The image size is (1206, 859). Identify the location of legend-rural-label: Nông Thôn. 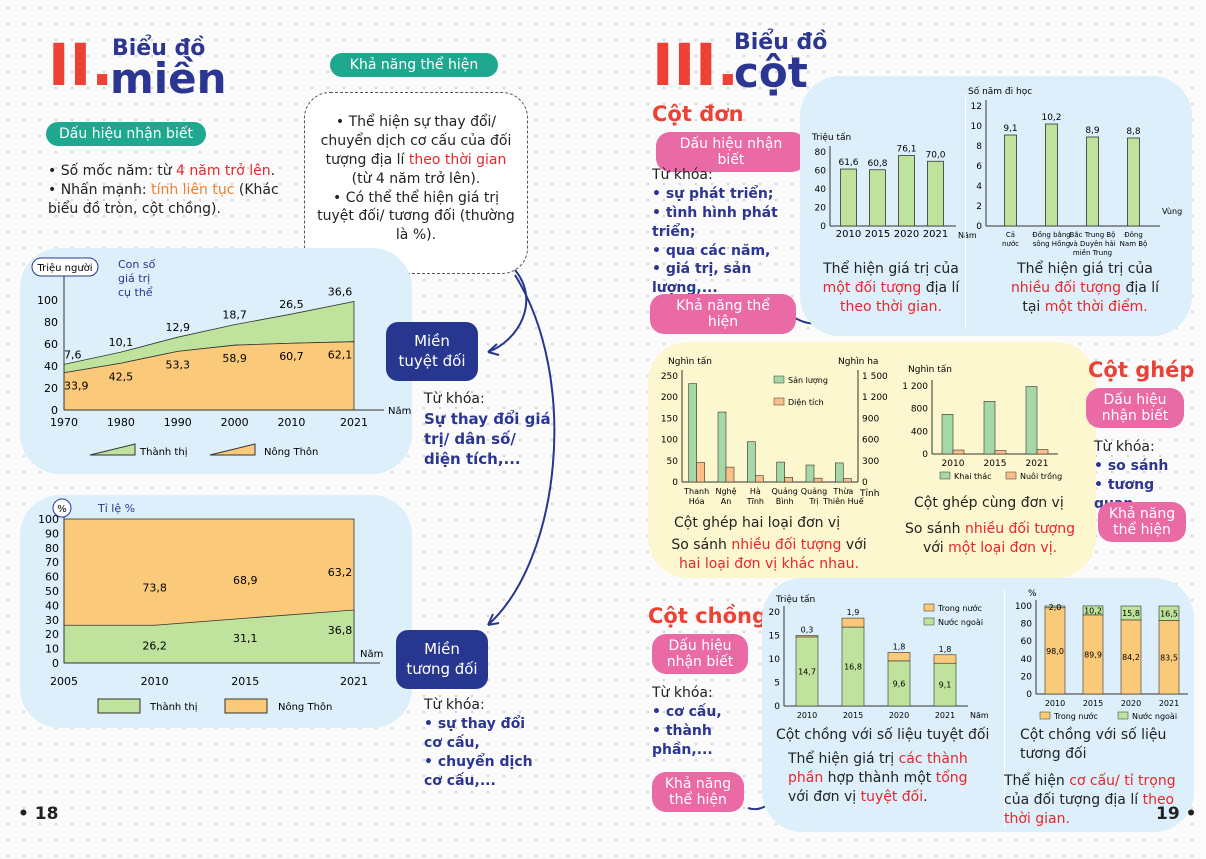
(305, 707).